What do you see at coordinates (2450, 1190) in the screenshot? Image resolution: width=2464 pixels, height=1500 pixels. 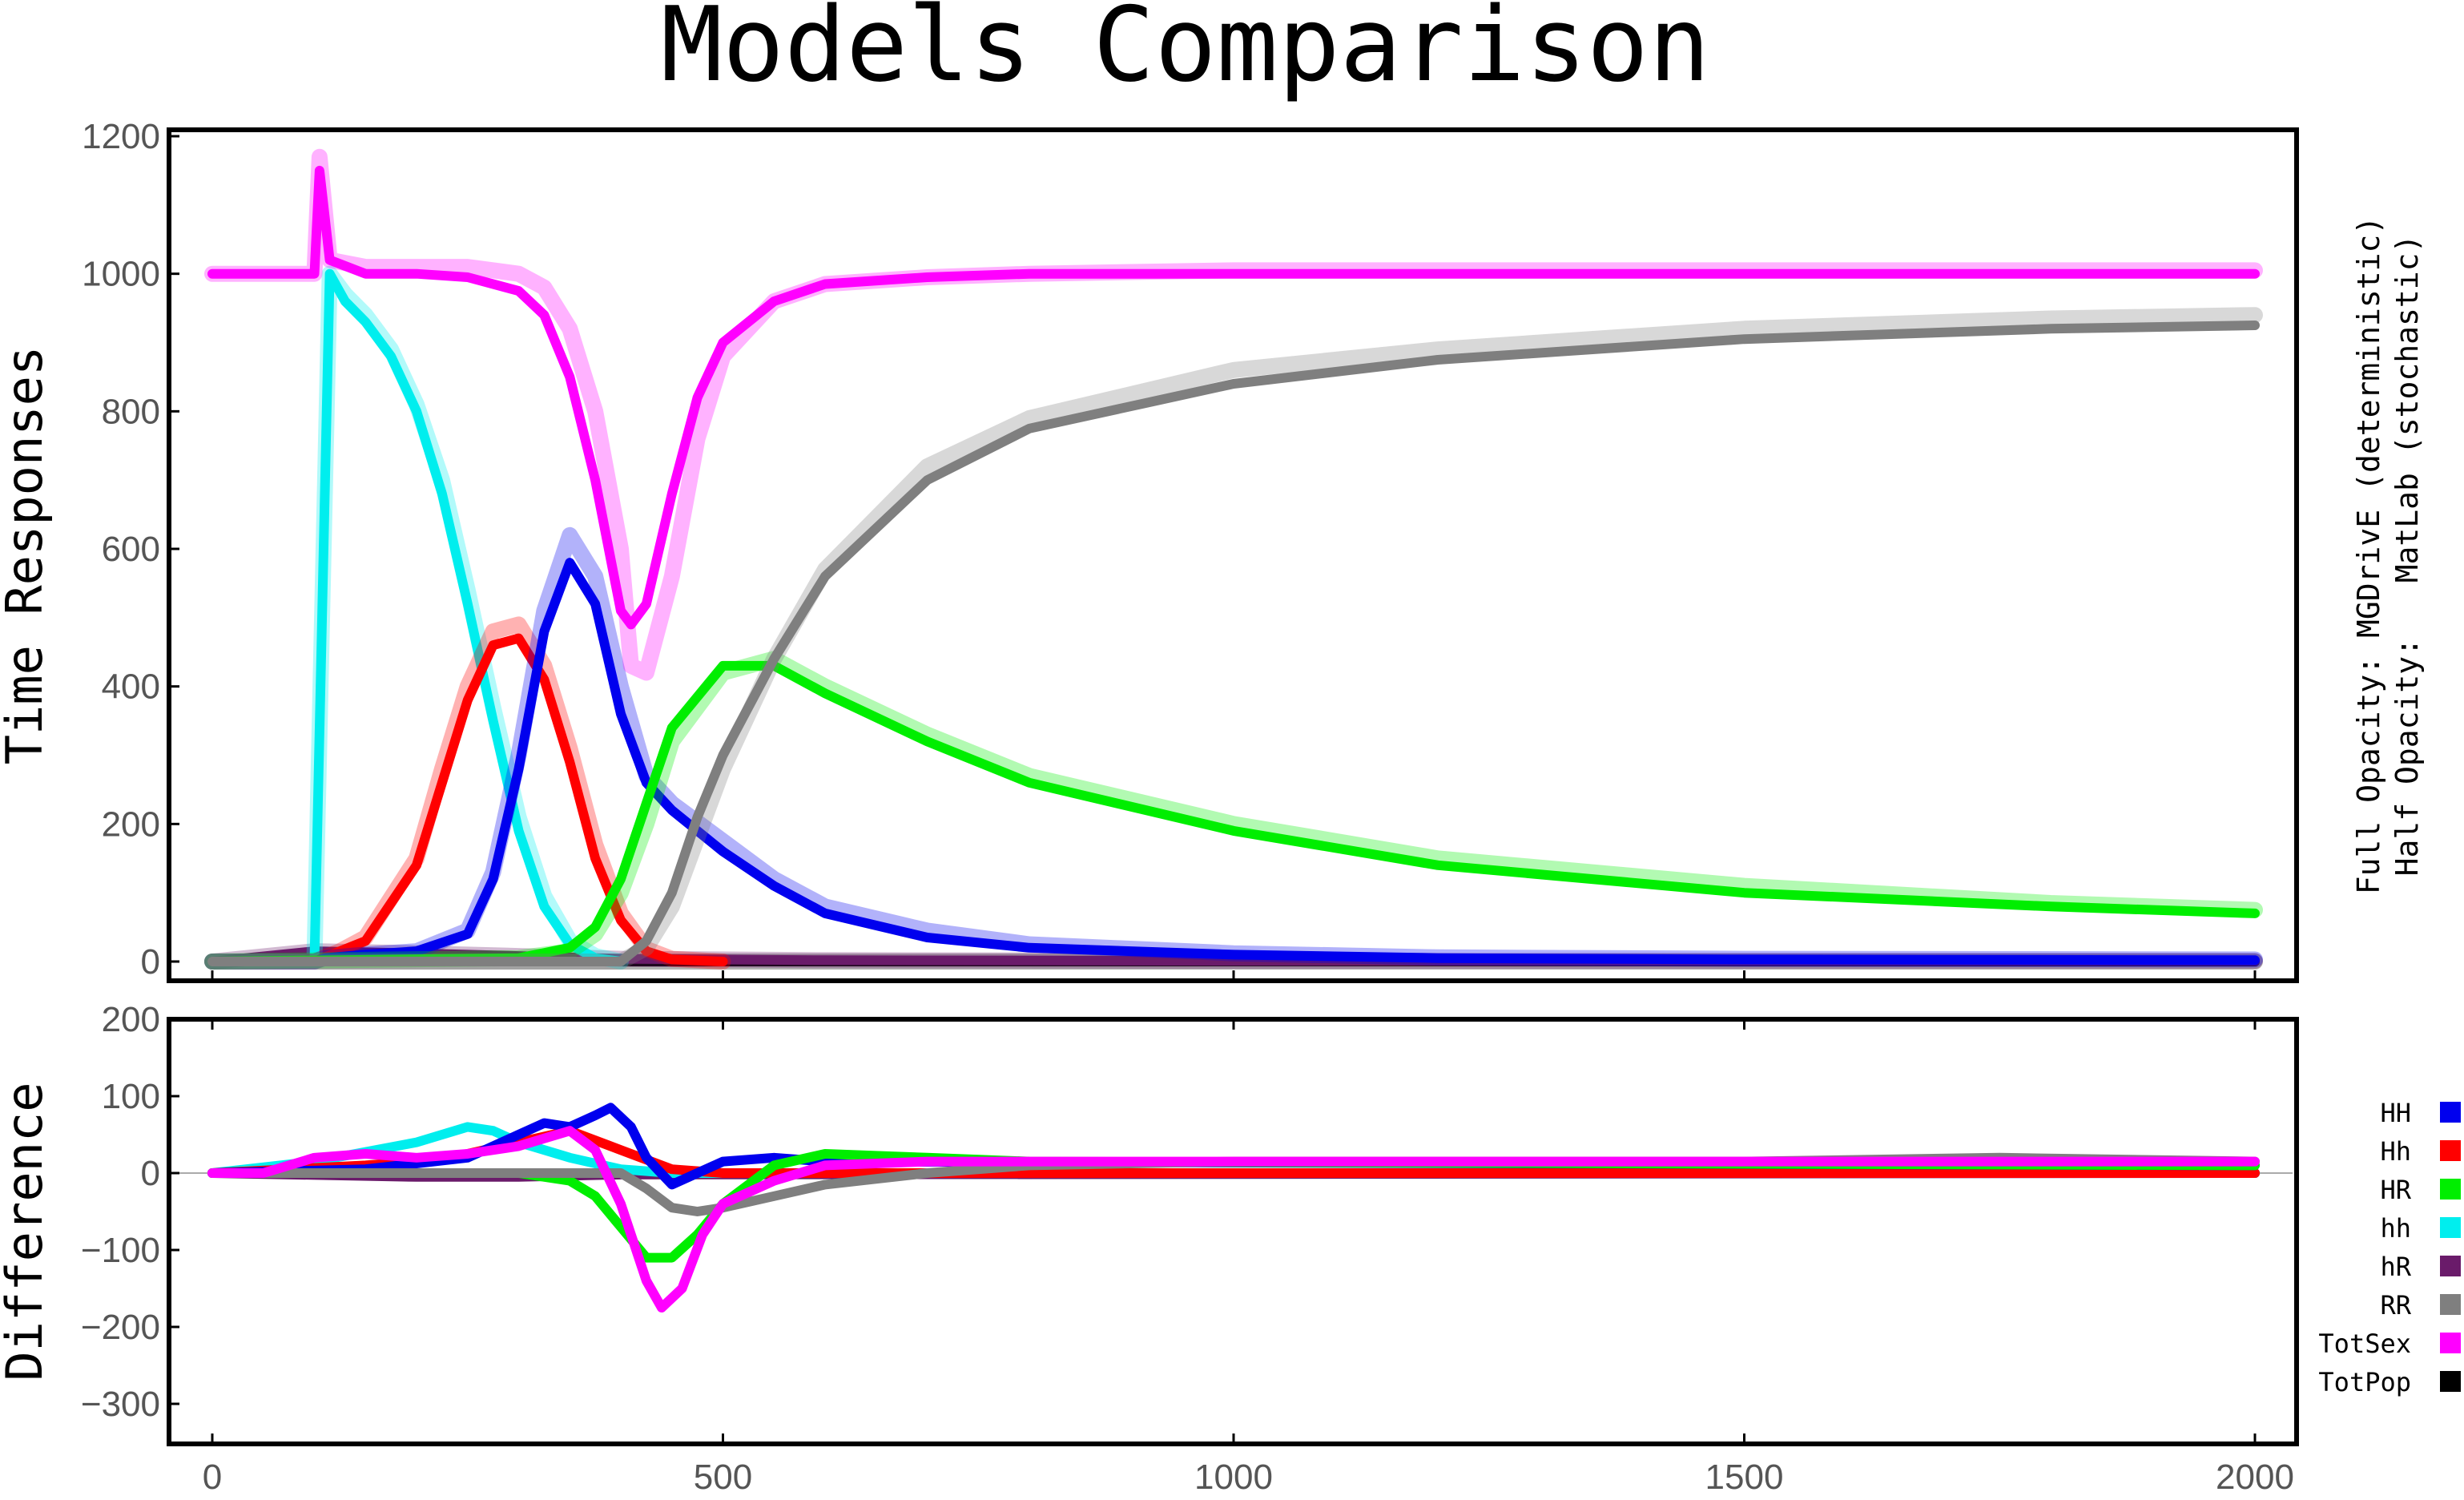 I see `legend-swatch-HR` at bounding box center [2450, 1190].